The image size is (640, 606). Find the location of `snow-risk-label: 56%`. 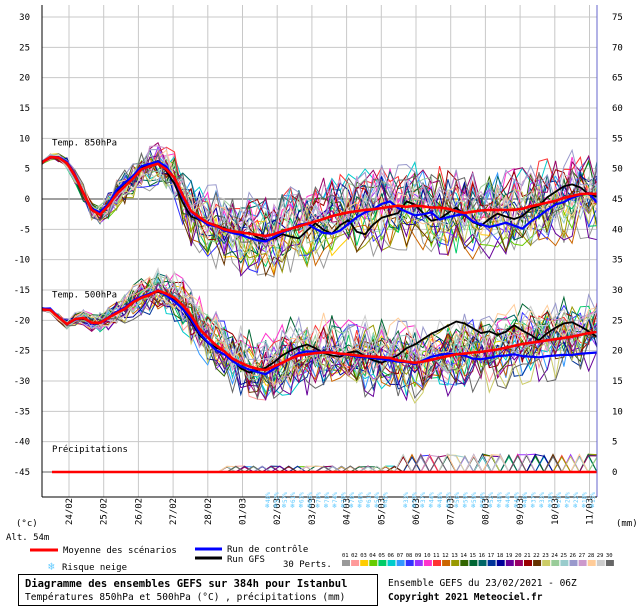

snow-risk-label: 56% is located at coordinates (457, 497).